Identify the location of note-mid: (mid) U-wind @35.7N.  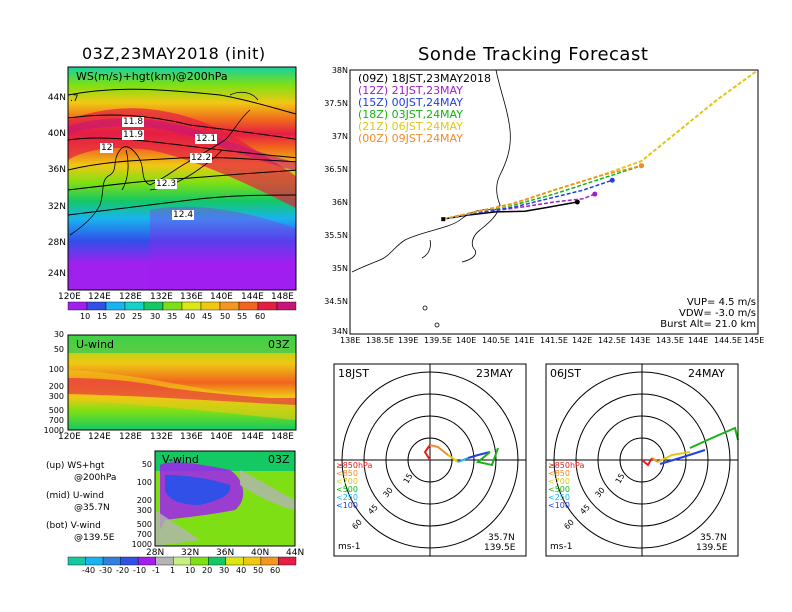
(78, 502).